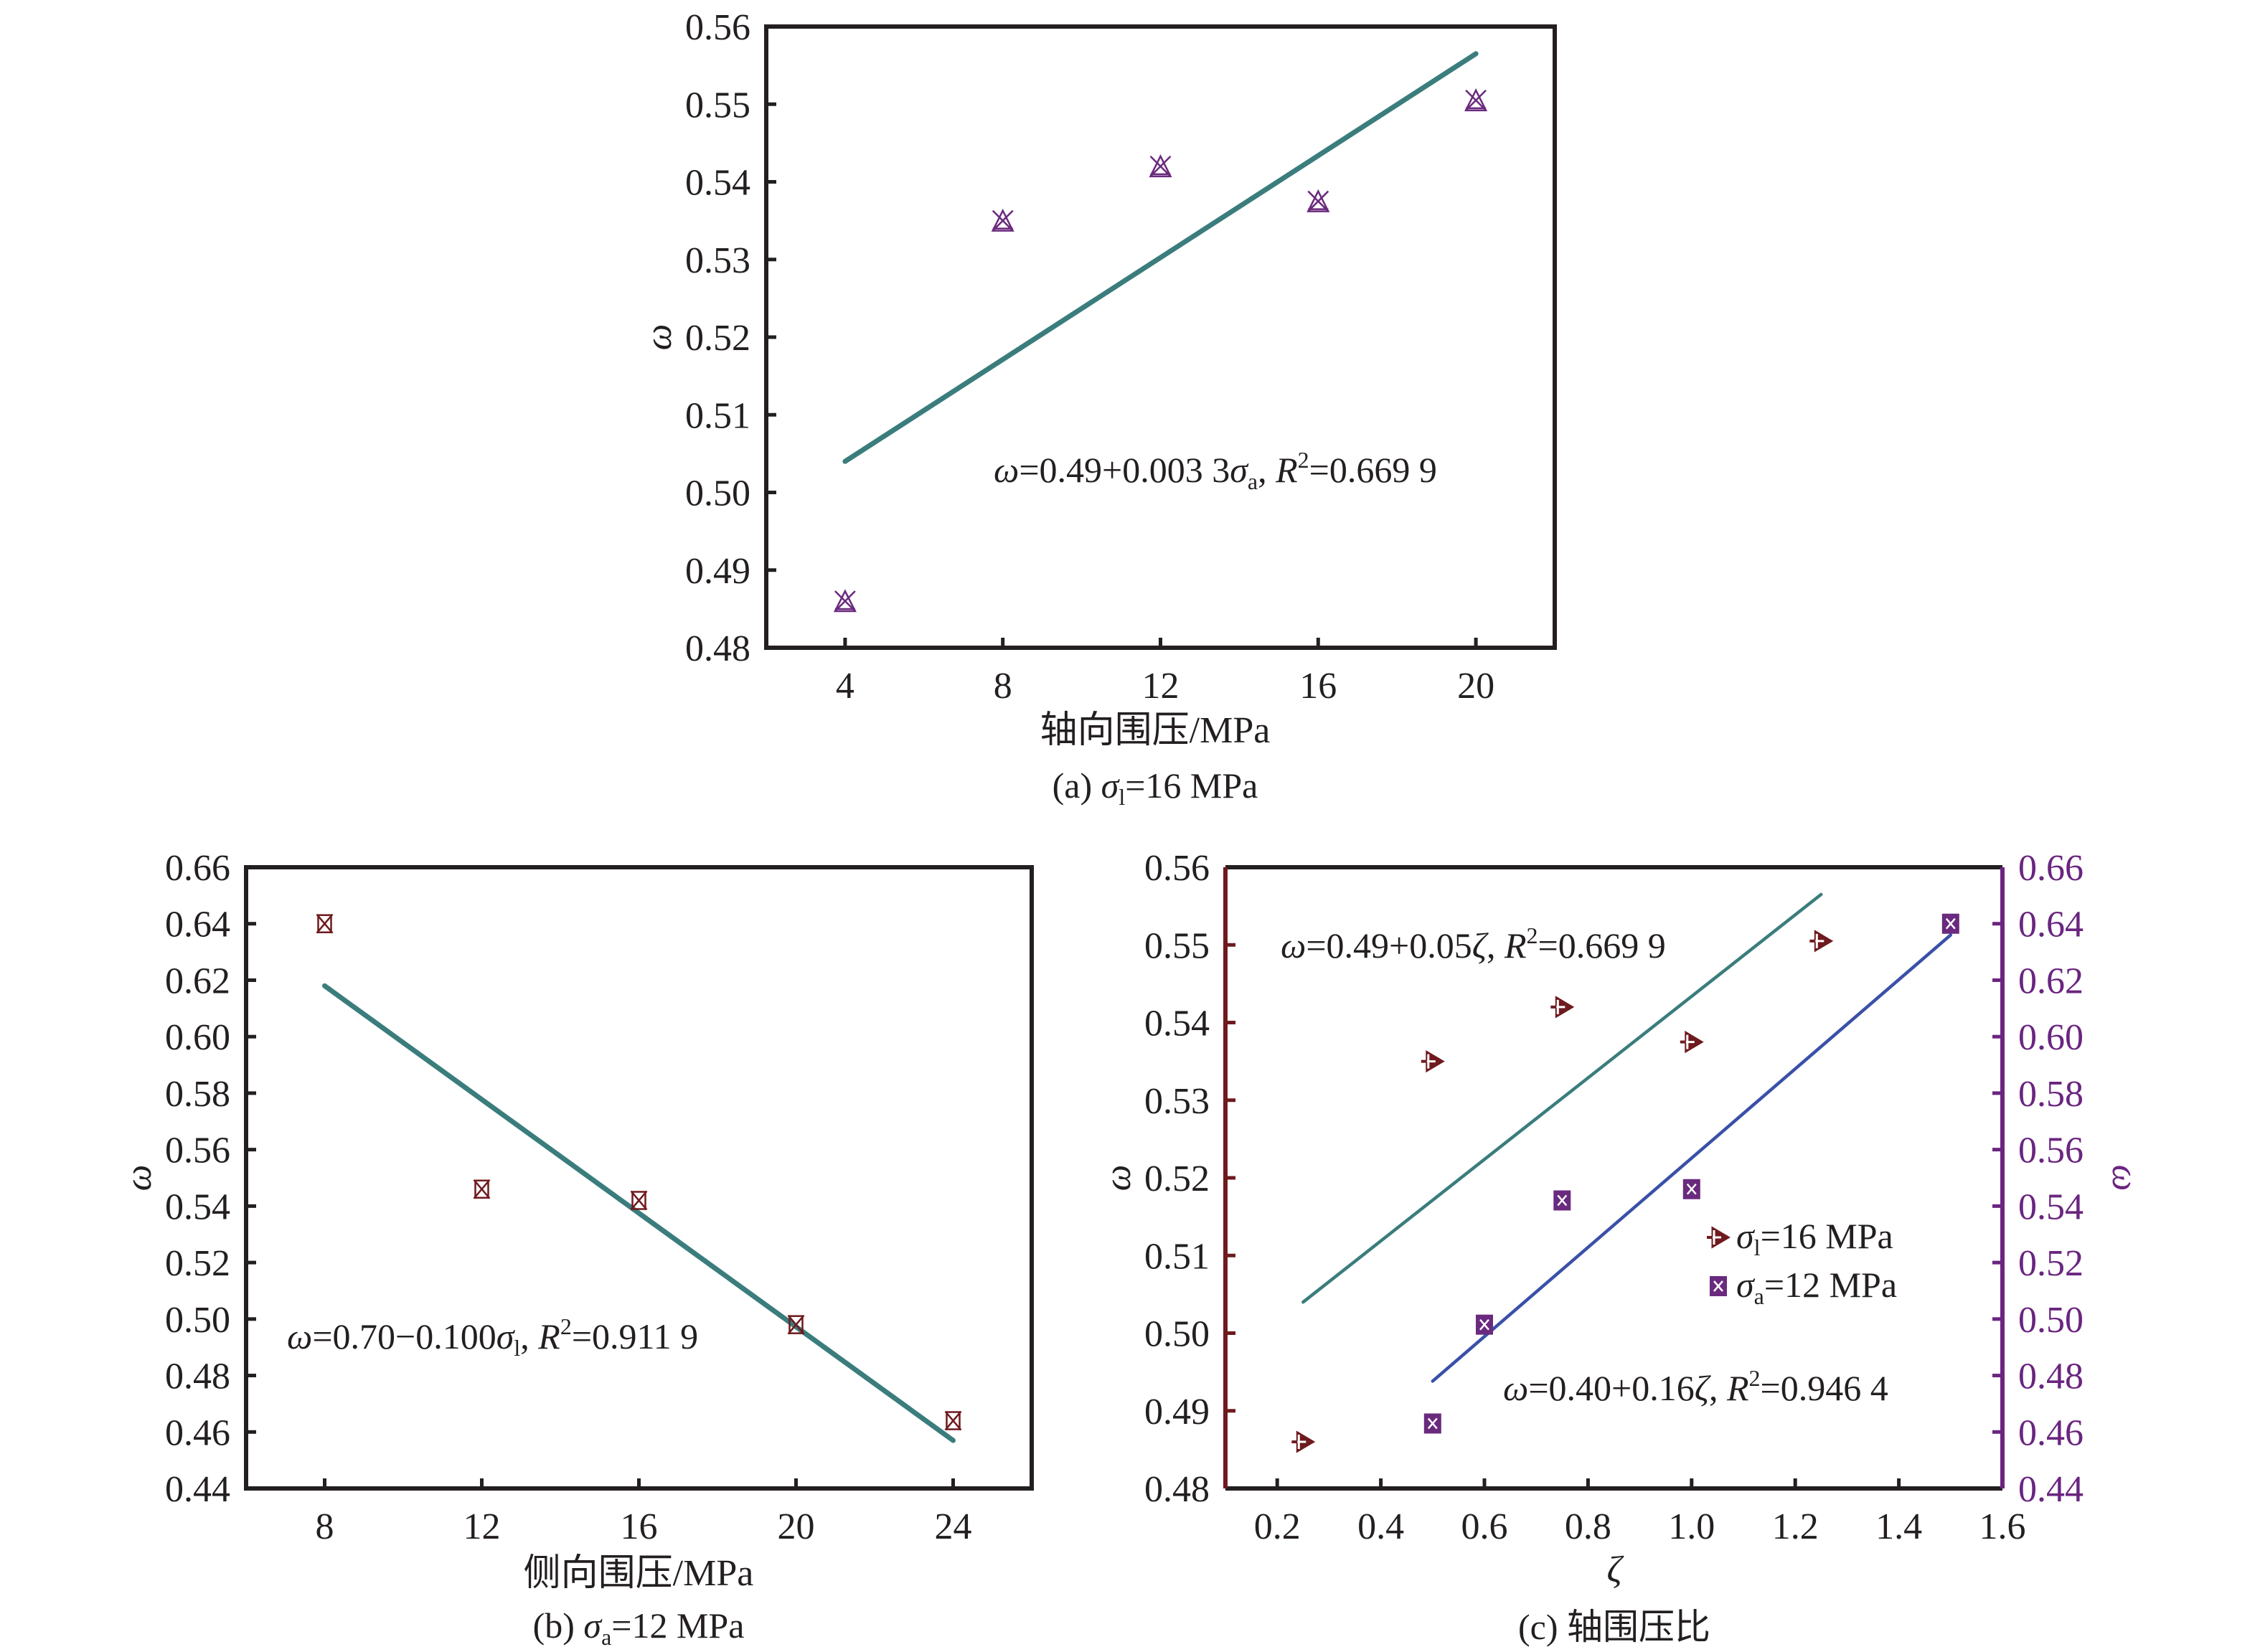 Image resolution: width=2260 pixels, height=1652 pixels. Describe the element at coordinates (1177, 1490) in the screenshot. I see `panel-c-left-ytick-label: 0.48` at that location.